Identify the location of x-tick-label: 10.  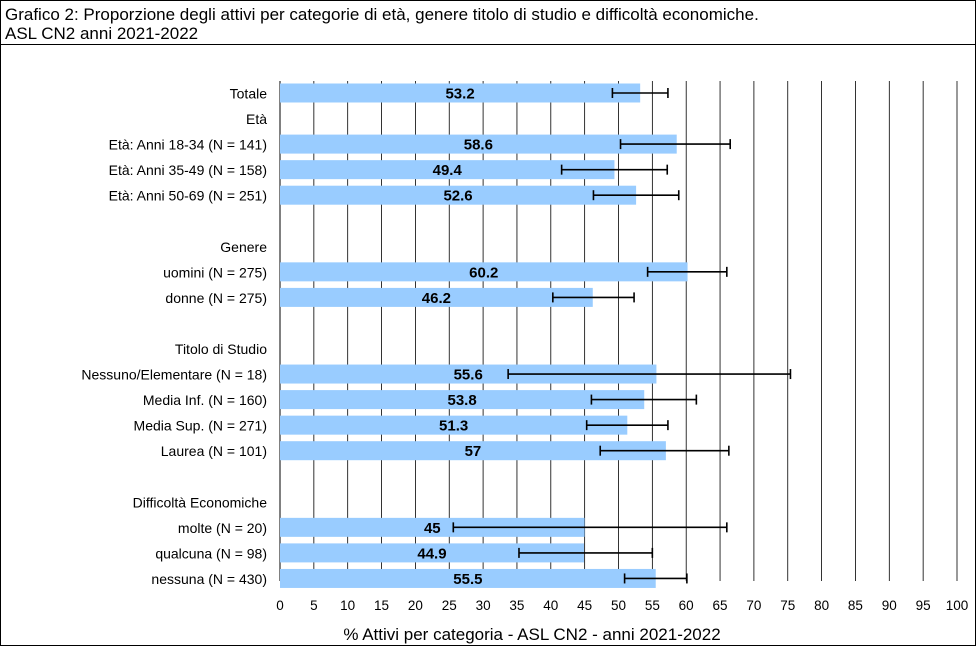
(347, 605).